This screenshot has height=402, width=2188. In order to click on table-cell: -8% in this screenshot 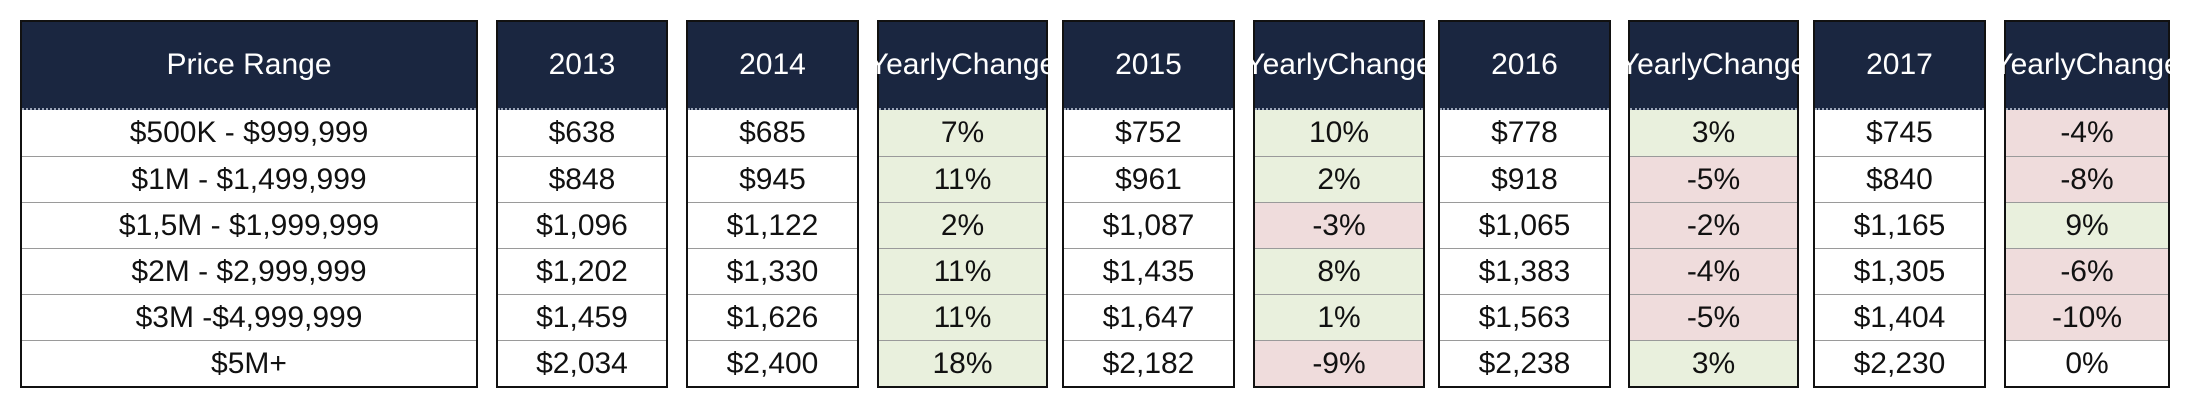, I will do `click(2087, 179)`.